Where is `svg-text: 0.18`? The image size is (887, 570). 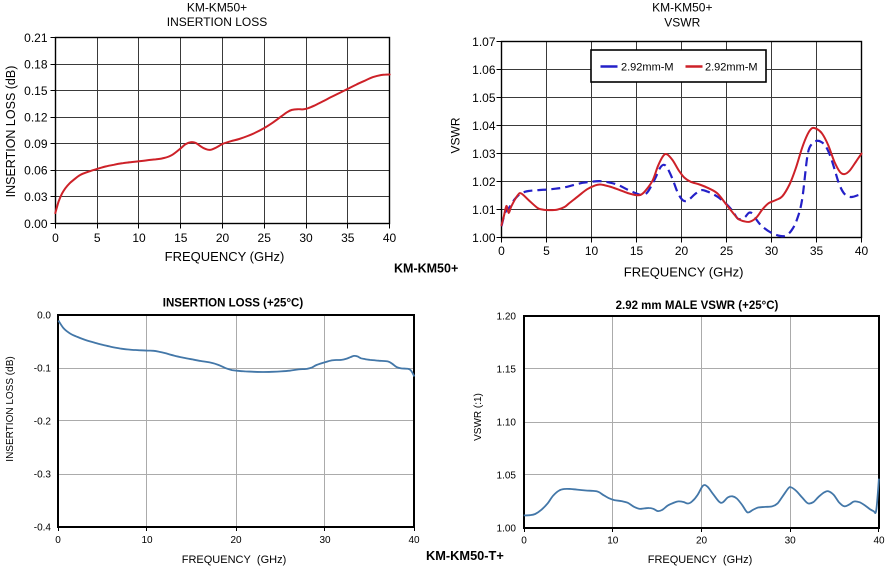 svg-text: 0.18 is located at coordinates (36, 64).